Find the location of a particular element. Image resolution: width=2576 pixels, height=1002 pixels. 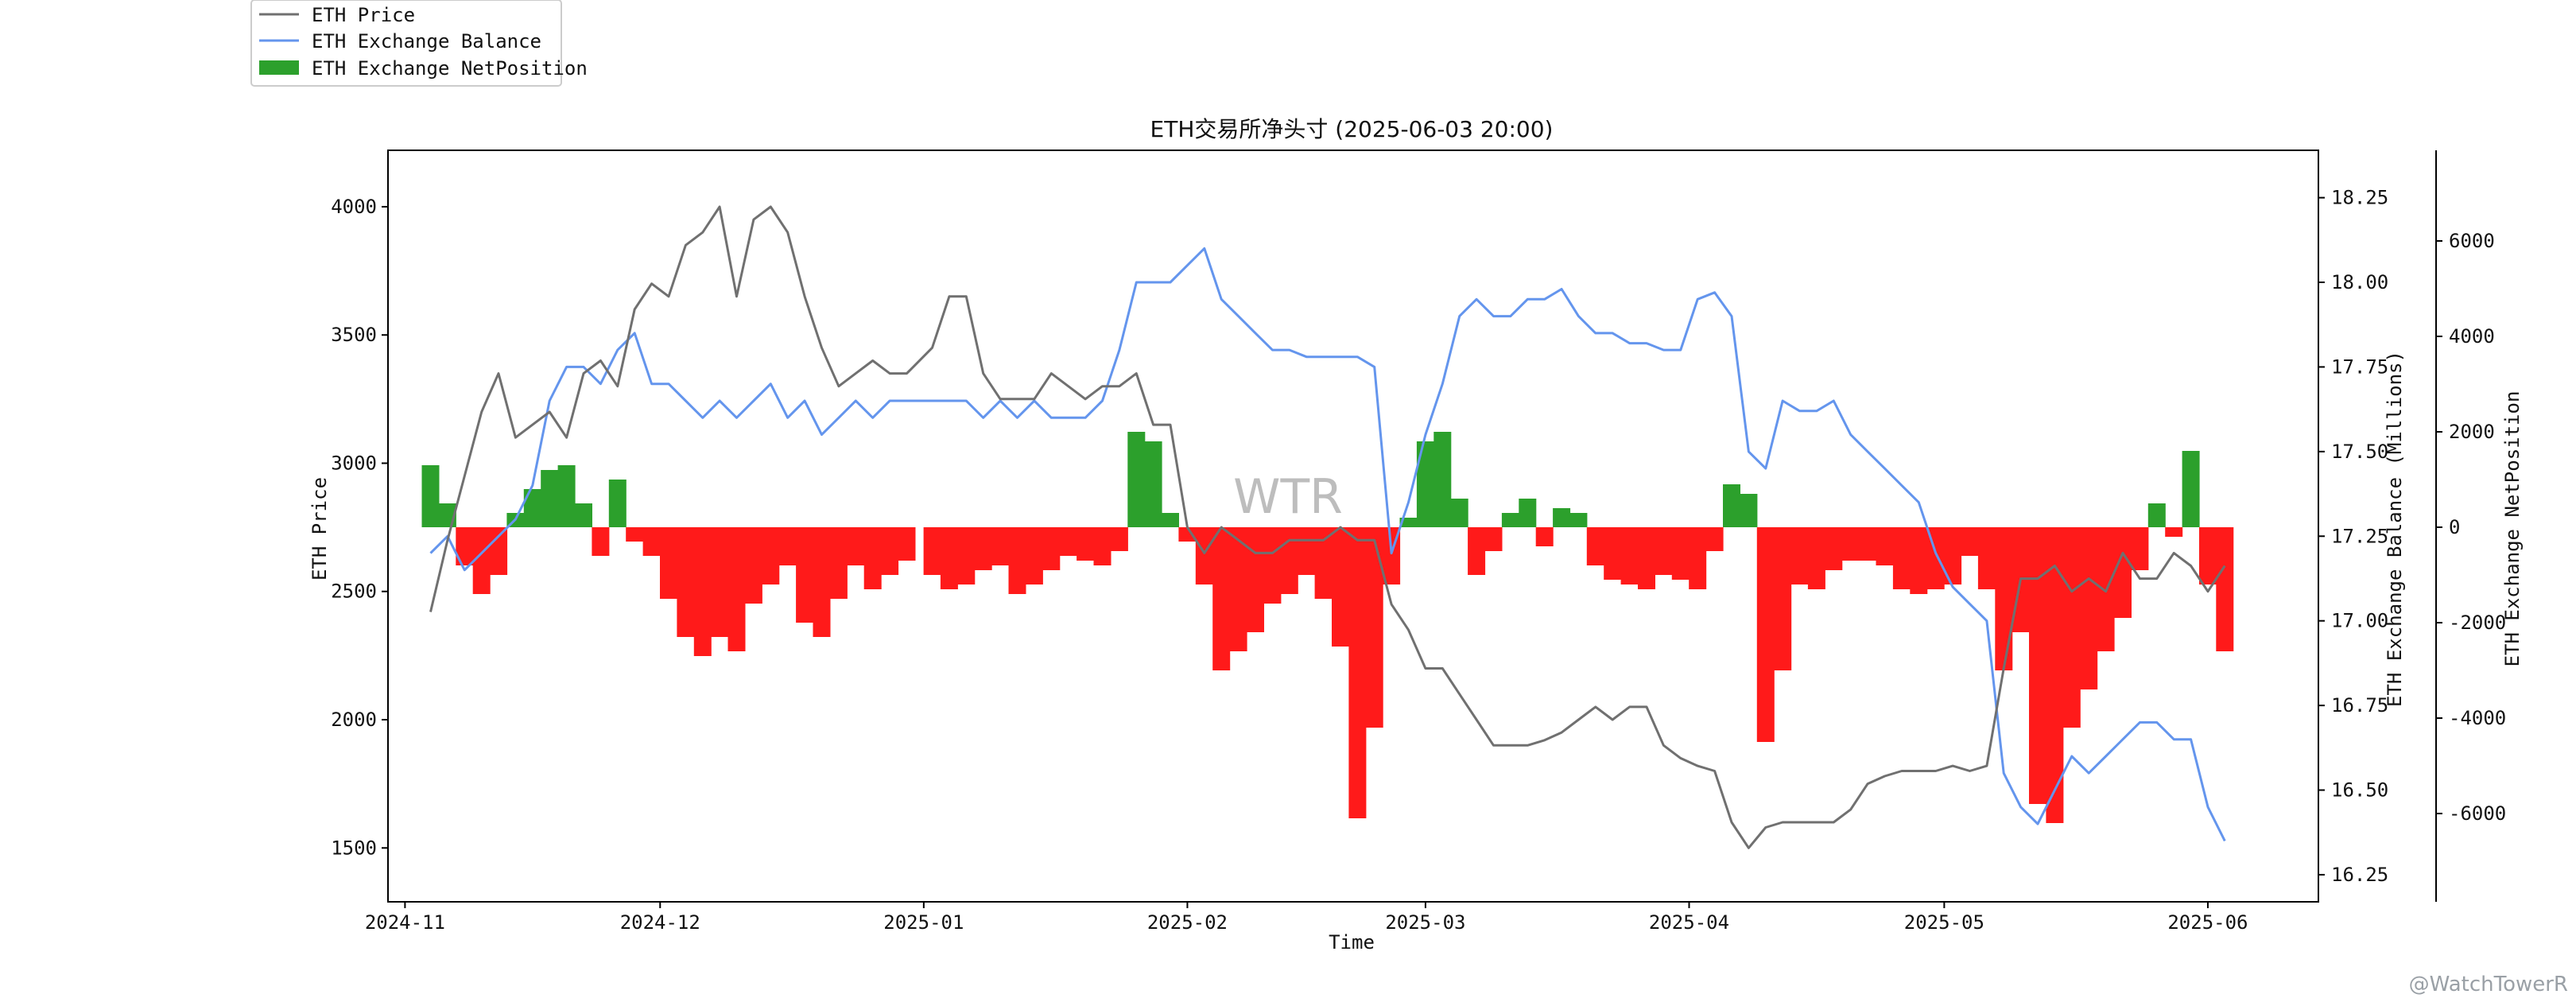

x-tick-label: 2025-01 is located at coordinates (923, 922).